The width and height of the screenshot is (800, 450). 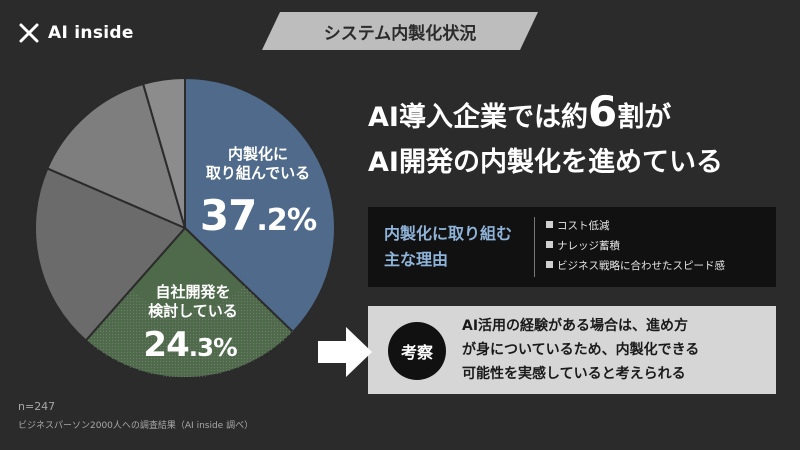 I want to click on insight-line2: が身についているため、内製化できる, so click(x=581, y=350).